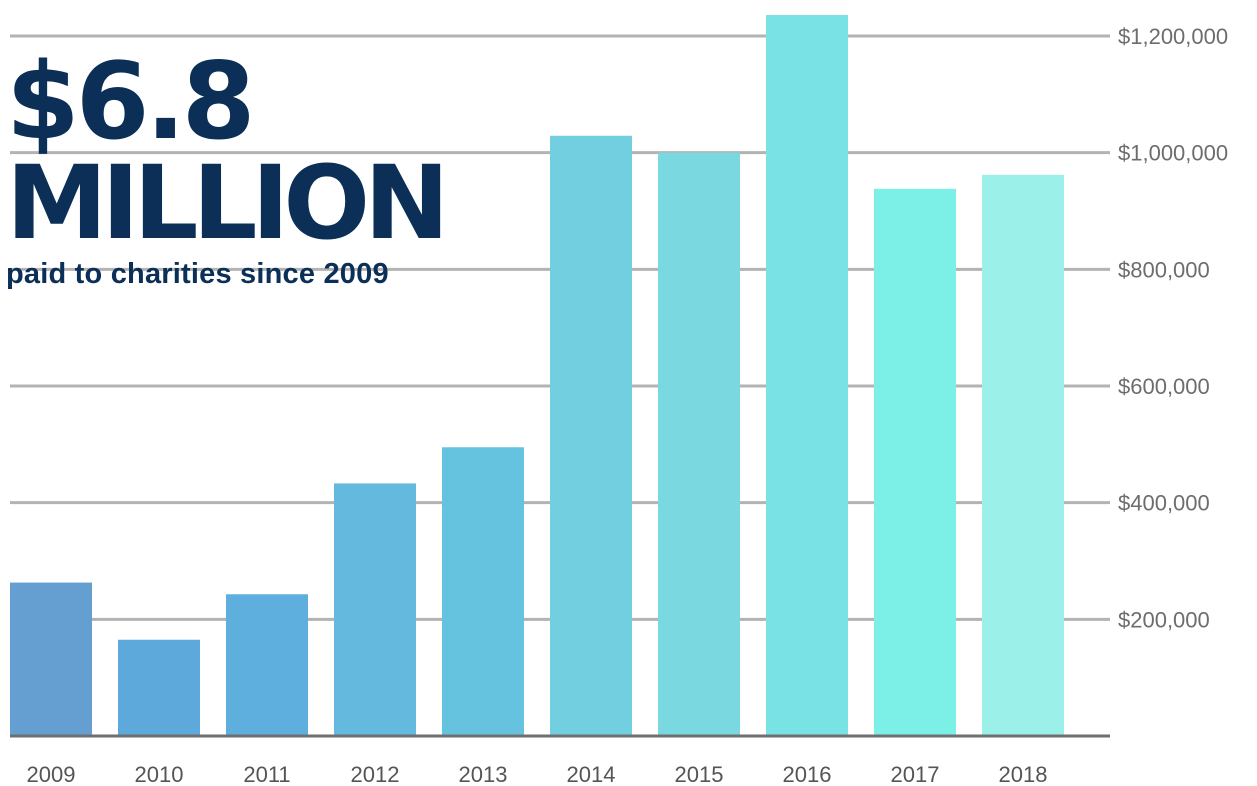 The width and height of the screenshot is (1257, 786). Describe the element at coordinates (1023, 455) in the screenshot. I see `bar-2018` at that location.